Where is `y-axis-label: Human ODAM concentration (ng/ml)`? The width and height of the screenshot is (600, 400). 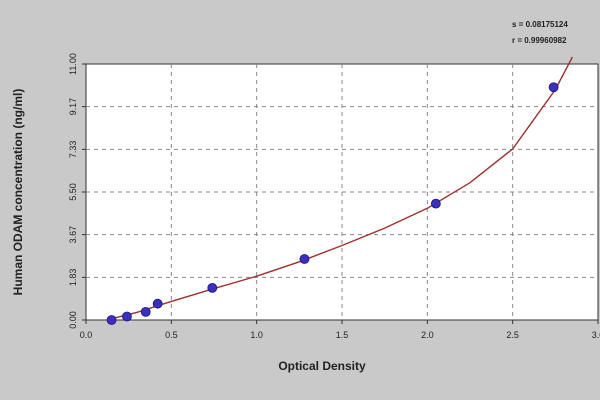 y-axis-label: Human ODAM concentration (ng/ml) is located at coordinates (18, 192).